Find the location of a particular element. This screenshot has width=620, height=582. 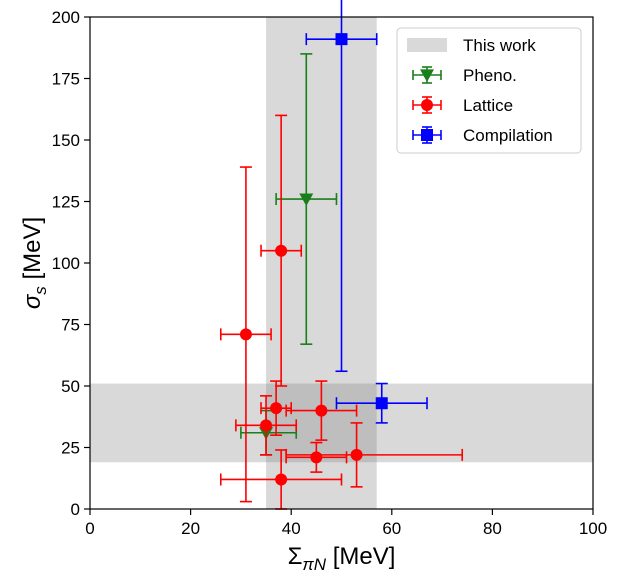

point-lattice-3-marker is located at coordinates (276, 408).